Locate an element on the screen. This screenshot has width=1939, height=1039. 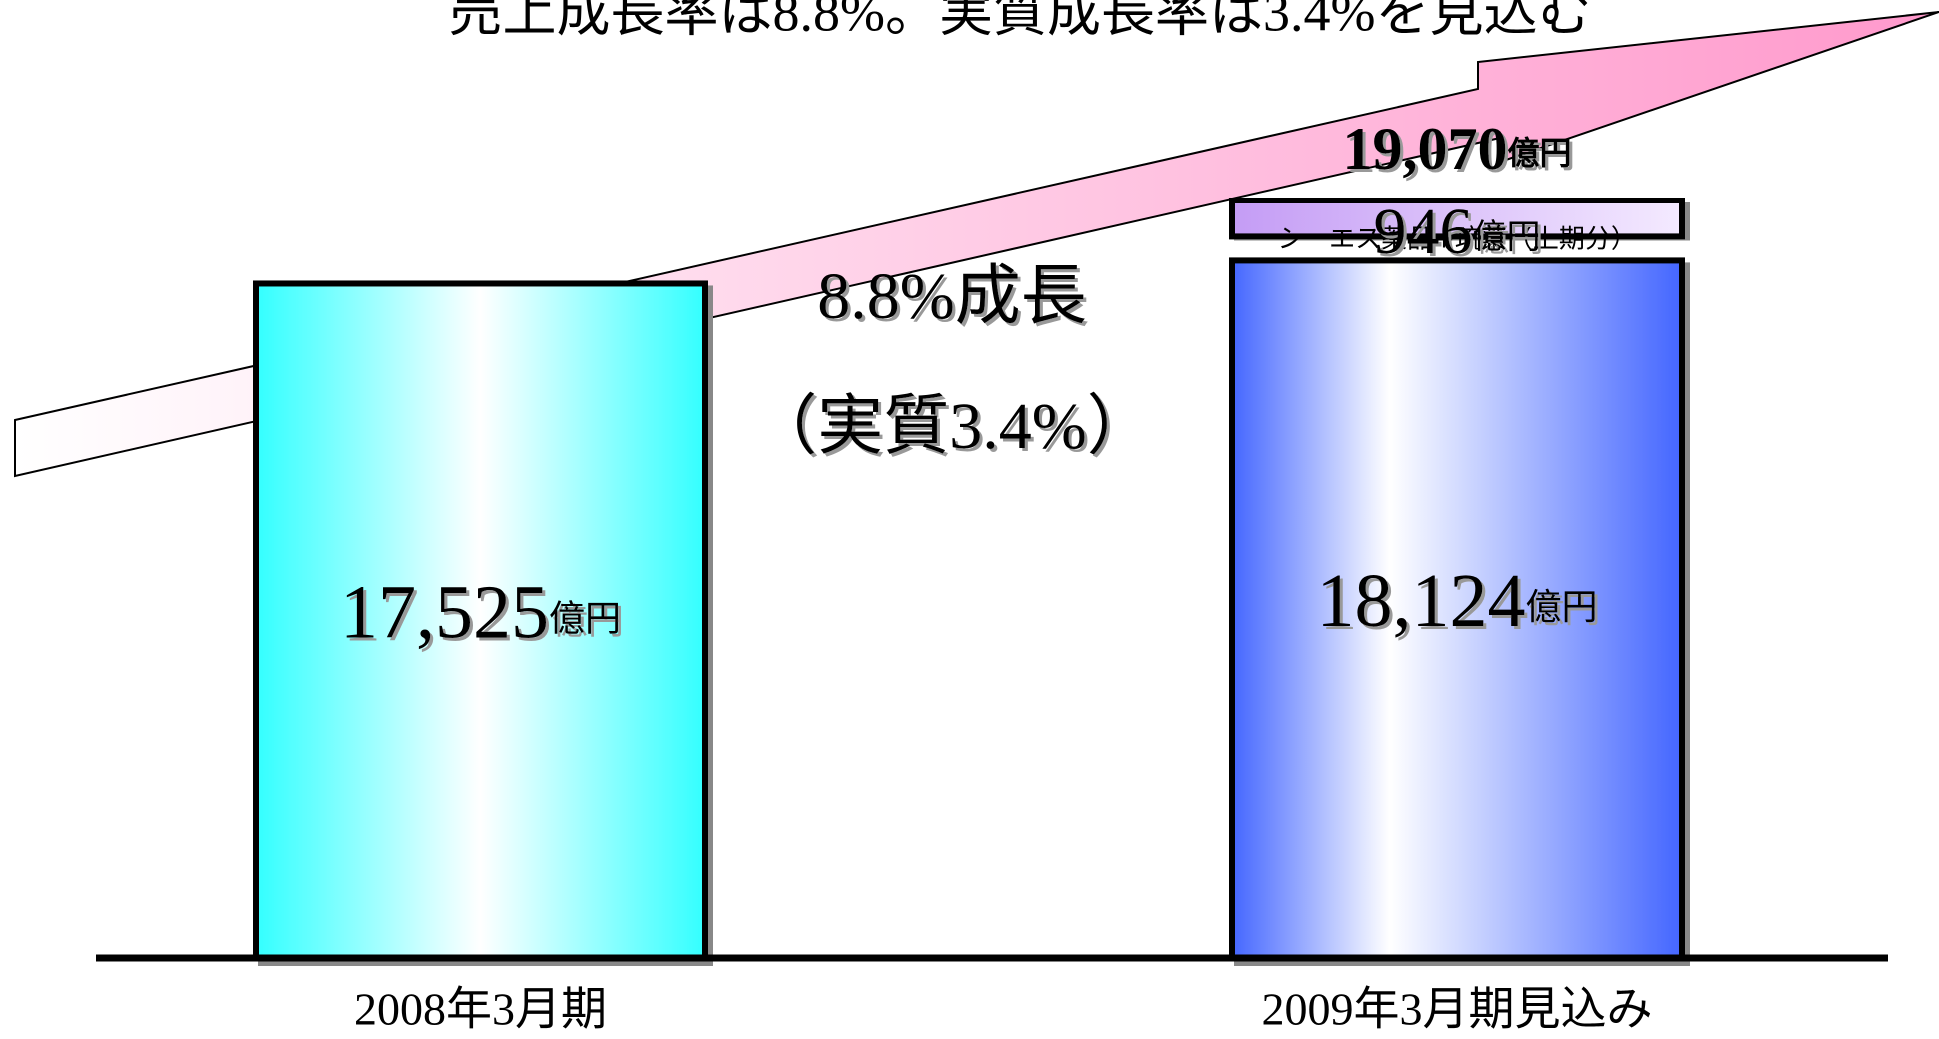
total-label: 19,070億円 is located at coordinates (1456, 149).